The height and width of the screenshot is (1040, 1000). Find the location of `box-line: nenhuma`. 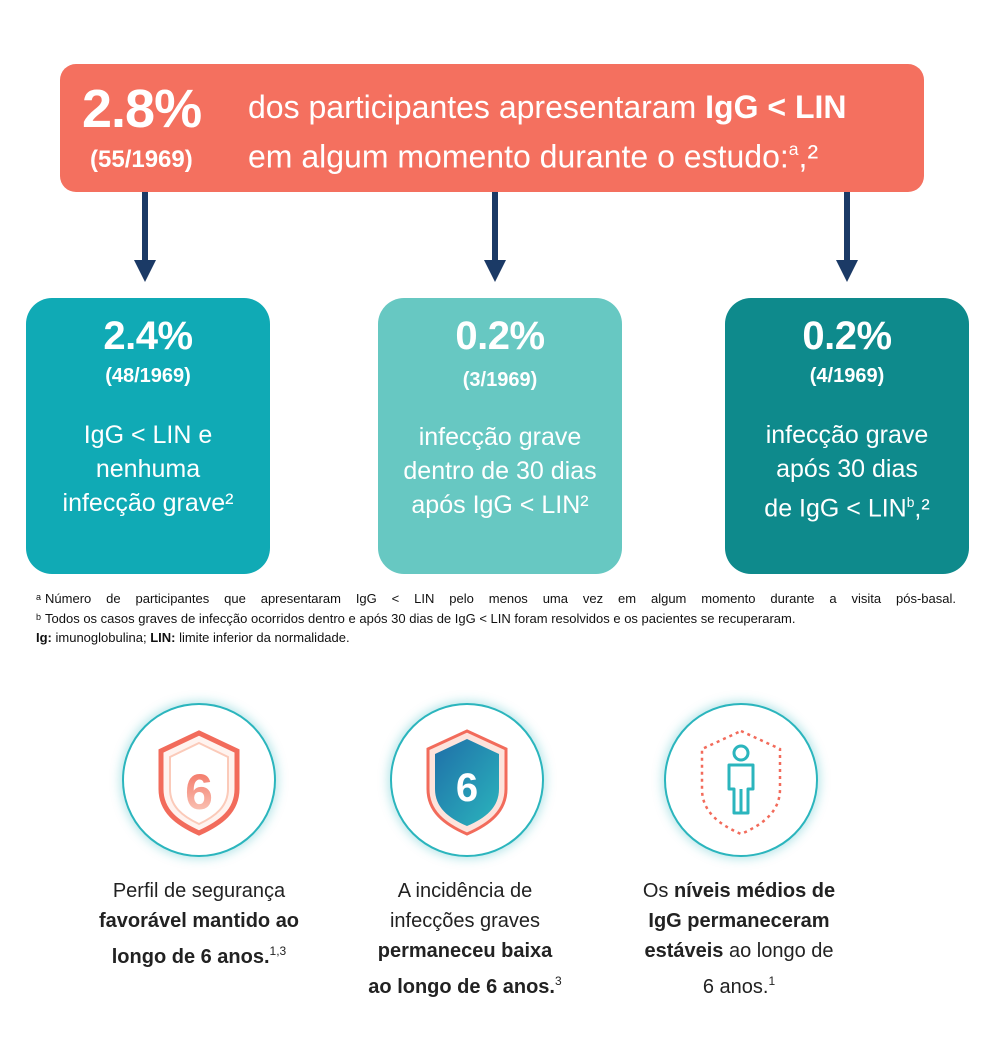

box-line: nenhuma is located at coordinates (148, 469).